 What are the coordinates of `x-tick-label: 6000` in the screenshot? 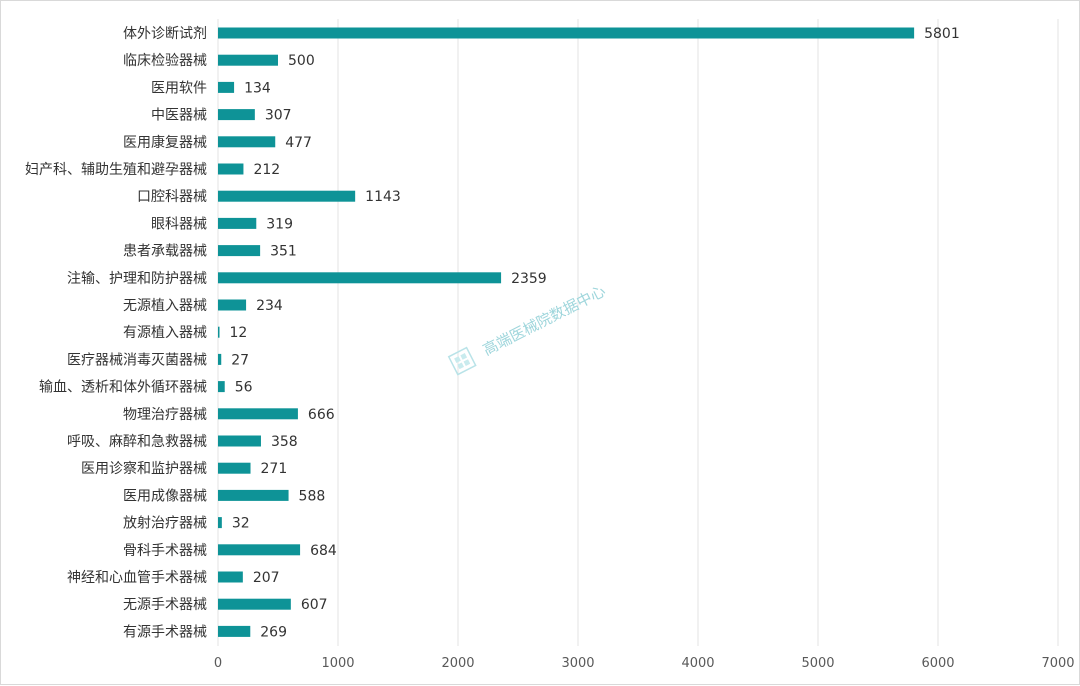 It's located at (937, 663).